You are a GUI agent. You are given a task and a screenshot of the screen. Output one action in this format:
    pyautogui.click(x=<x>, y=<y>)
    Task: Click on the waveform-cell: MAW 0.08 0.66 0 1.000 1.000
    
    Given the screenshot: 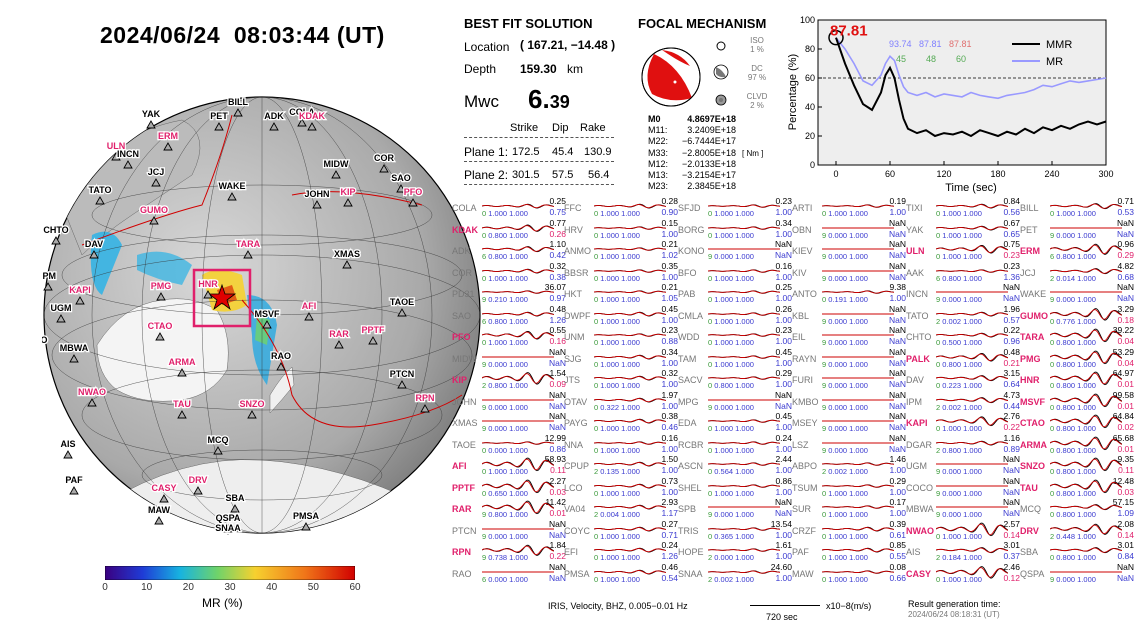 What is the action you would take?
    pyautogui.click(x=849, y=573)
    